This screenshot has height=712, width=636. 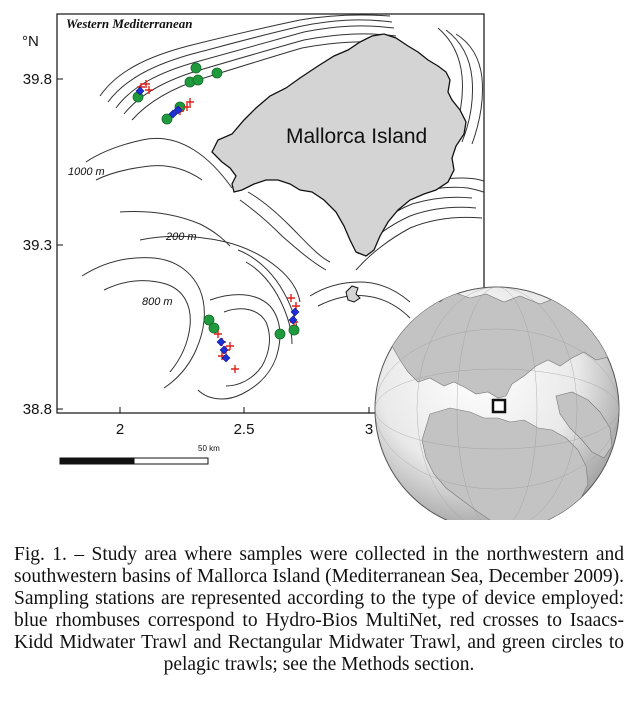 What do you see at coordinates (86, 172) in the screenshot?
I see `contour-label-1000: 1000 m` at bounding box center [86, 172].